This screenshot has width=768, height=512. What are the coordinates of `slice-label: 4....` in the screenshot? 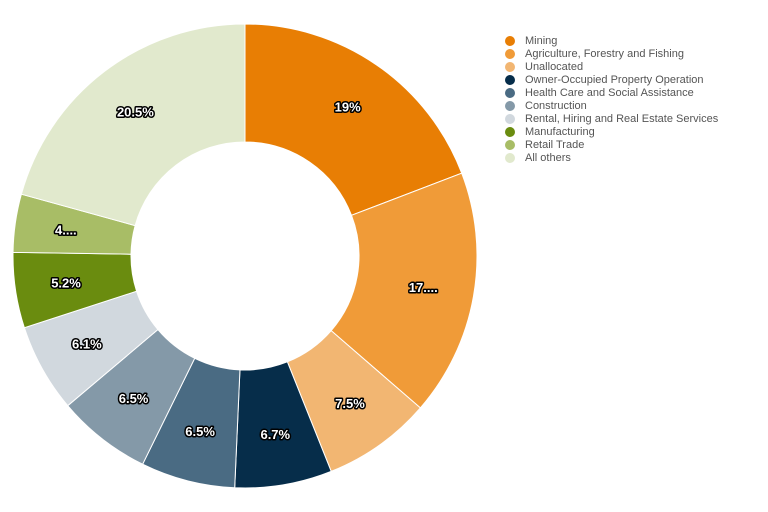 It's located at (66, 230).